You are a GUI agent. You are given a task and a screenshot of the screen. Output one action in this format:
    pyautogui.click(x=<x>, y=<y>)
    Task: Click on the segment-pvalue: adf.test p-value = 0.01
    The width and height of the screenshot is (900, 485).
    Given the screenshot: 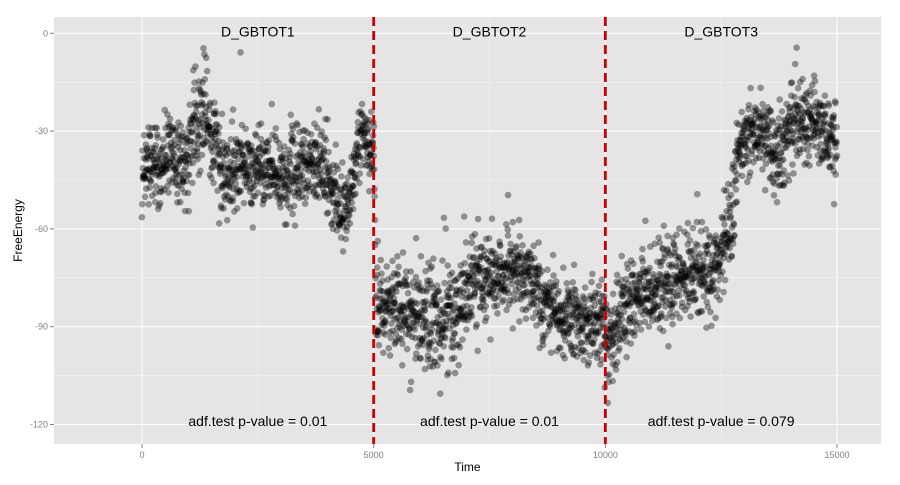 What is the action you would take?
    pyautogui.click(x=257, y=421)
    